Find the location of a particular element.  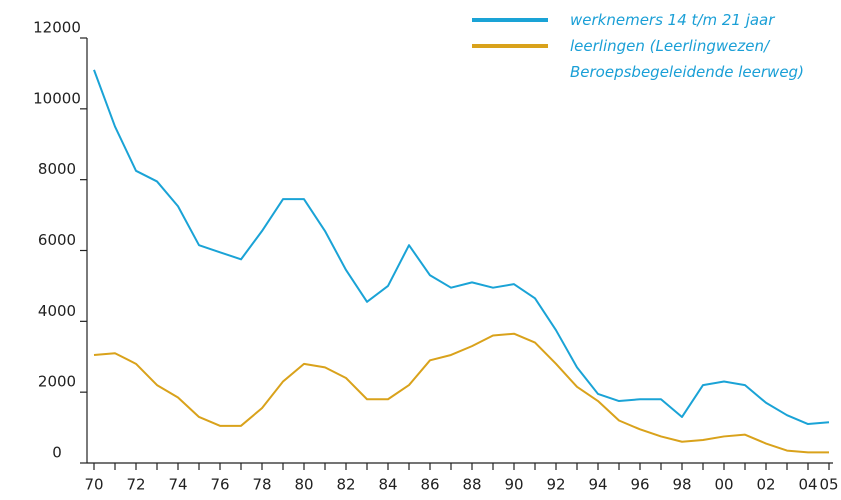

x-tick-label: 04 is located at coordinates (807, 485).